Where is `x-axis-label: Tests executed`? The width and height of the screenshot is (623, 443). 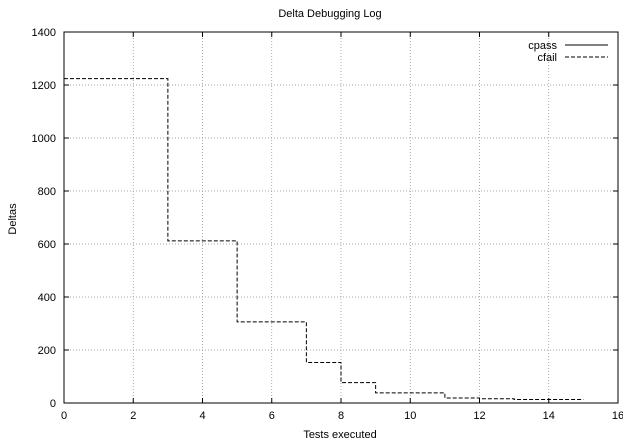
x-axis-label: Tests executed is located at coordinates (339, 435).